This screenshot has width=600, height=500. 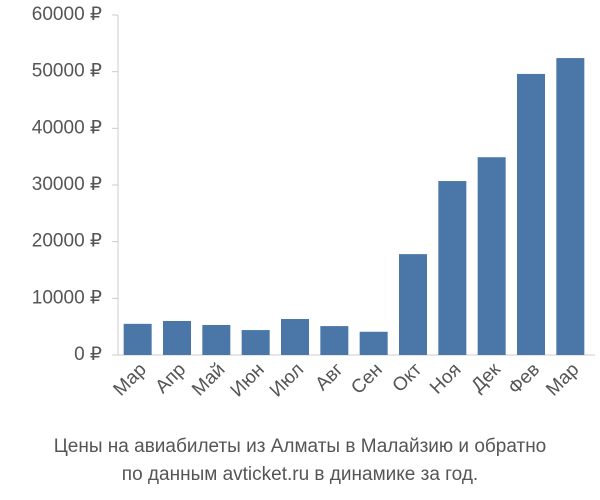 I want to click on x-tick-label: Май, so click(x=208, y=379).